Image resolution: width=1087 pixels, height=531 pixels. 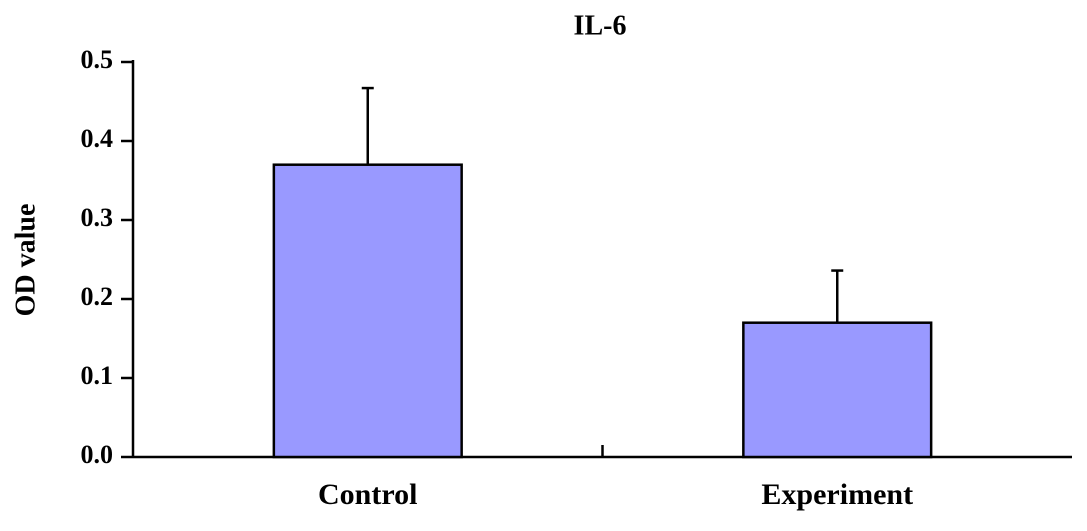 I want to click on chart-title: IL-6, so click(x=600, y=25).